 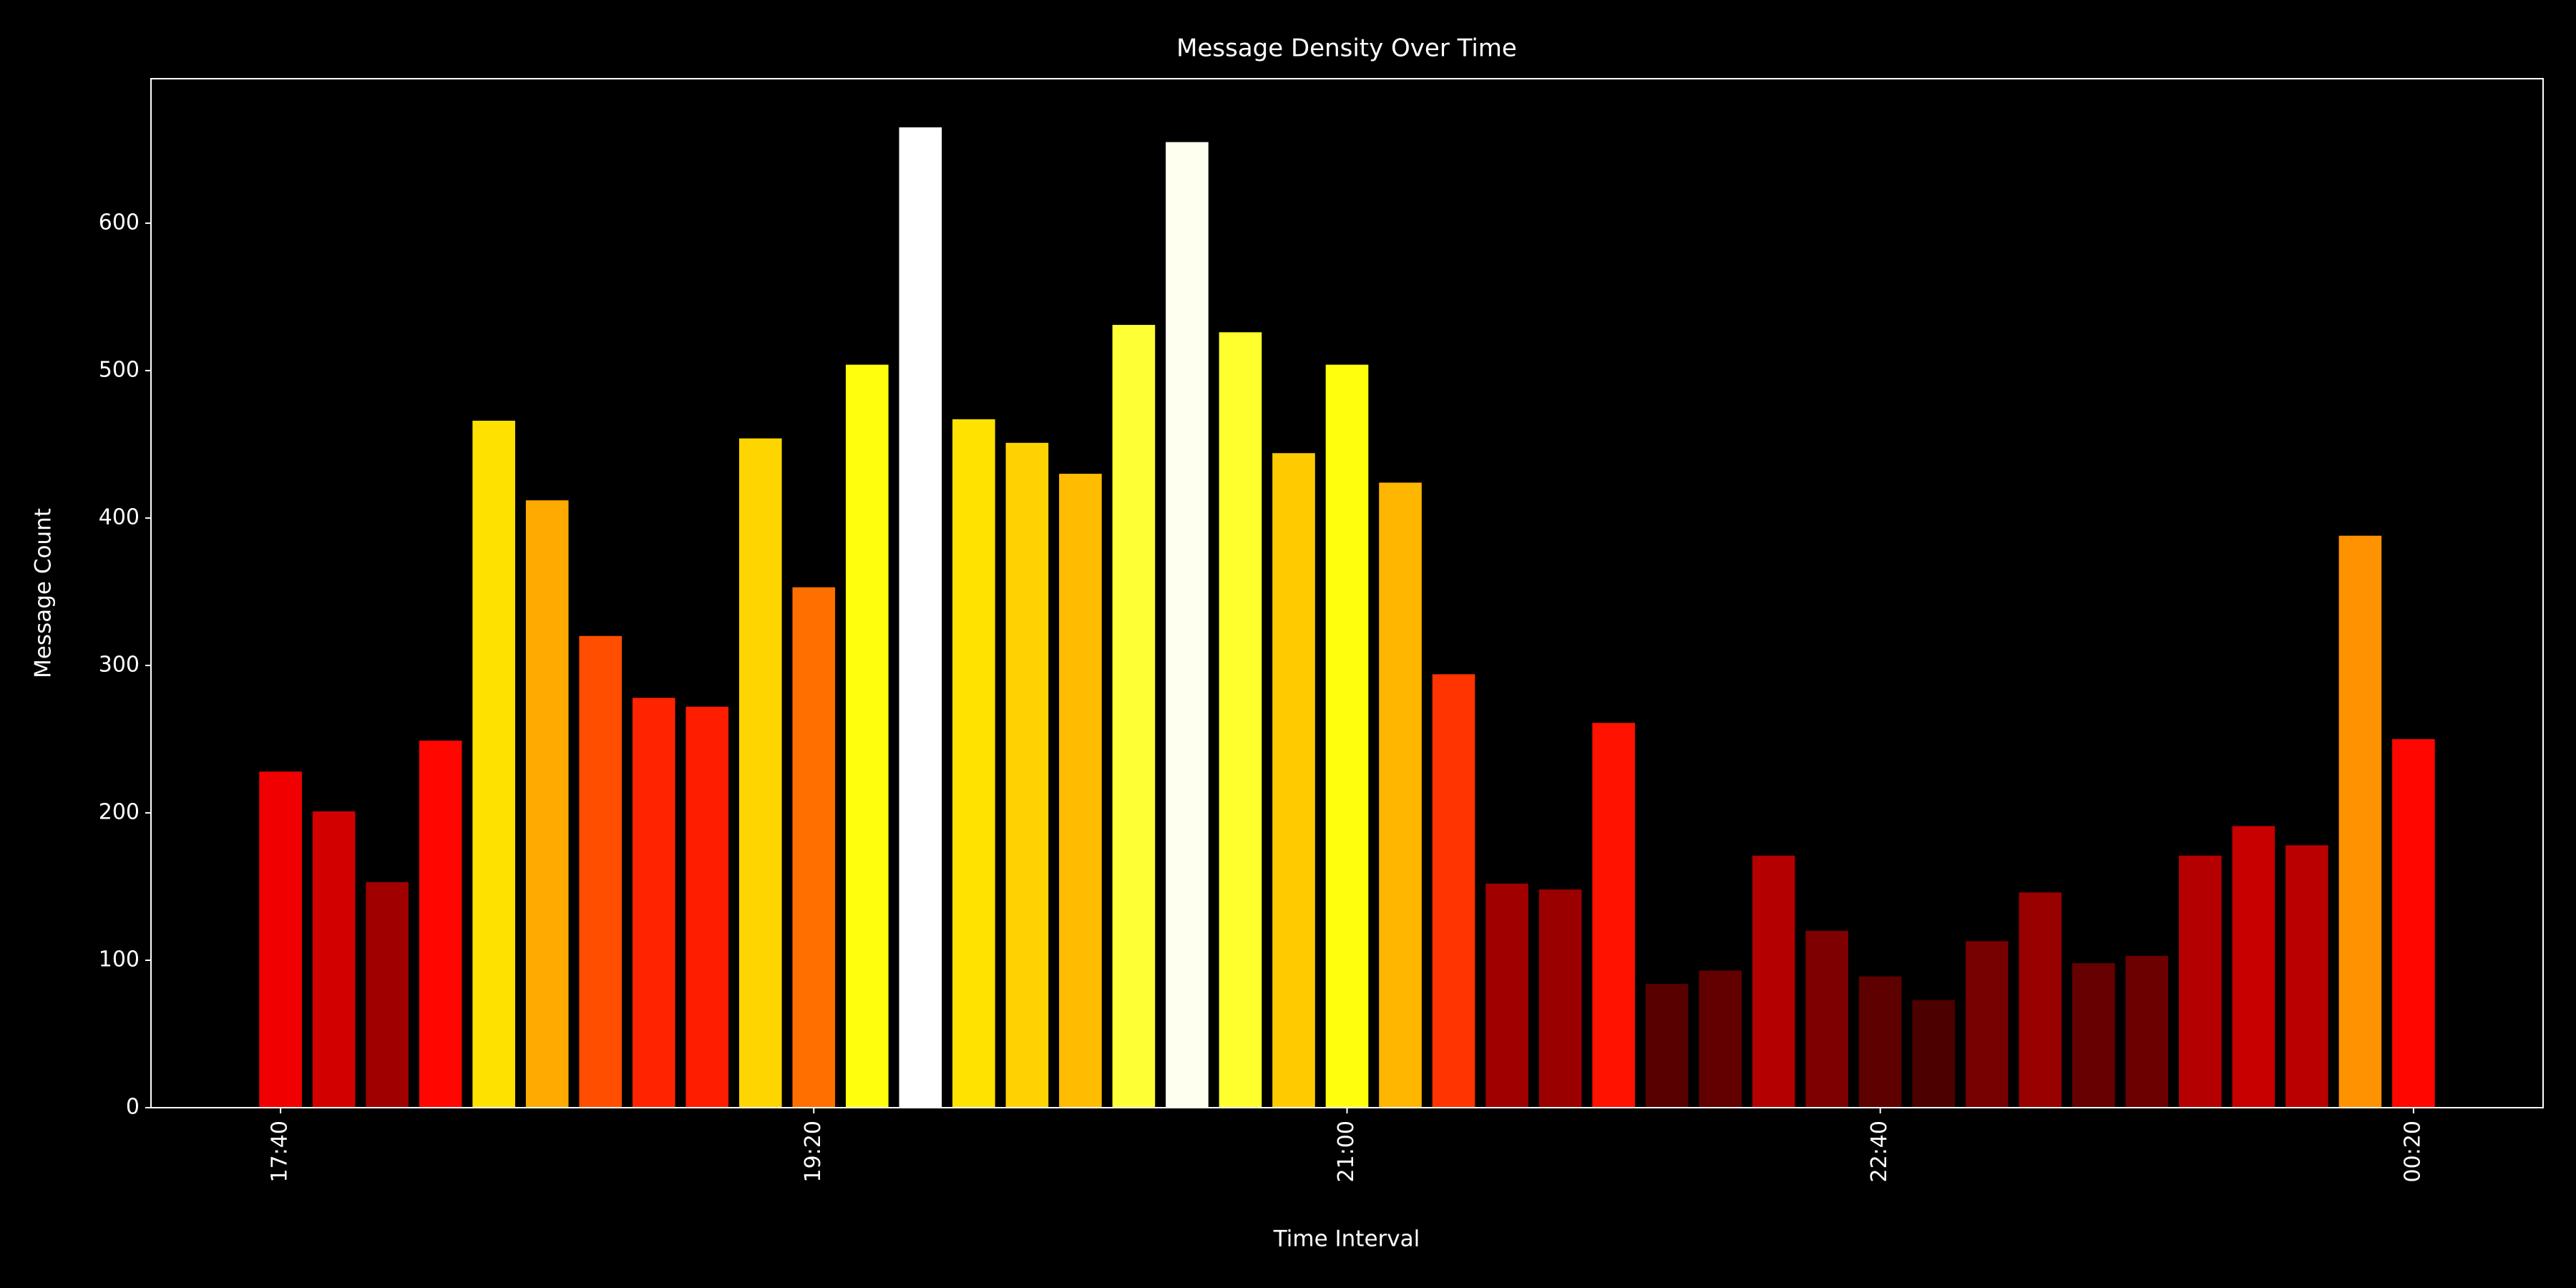 I want to click on y-tick-label: 100, so click(x=119, y=959).